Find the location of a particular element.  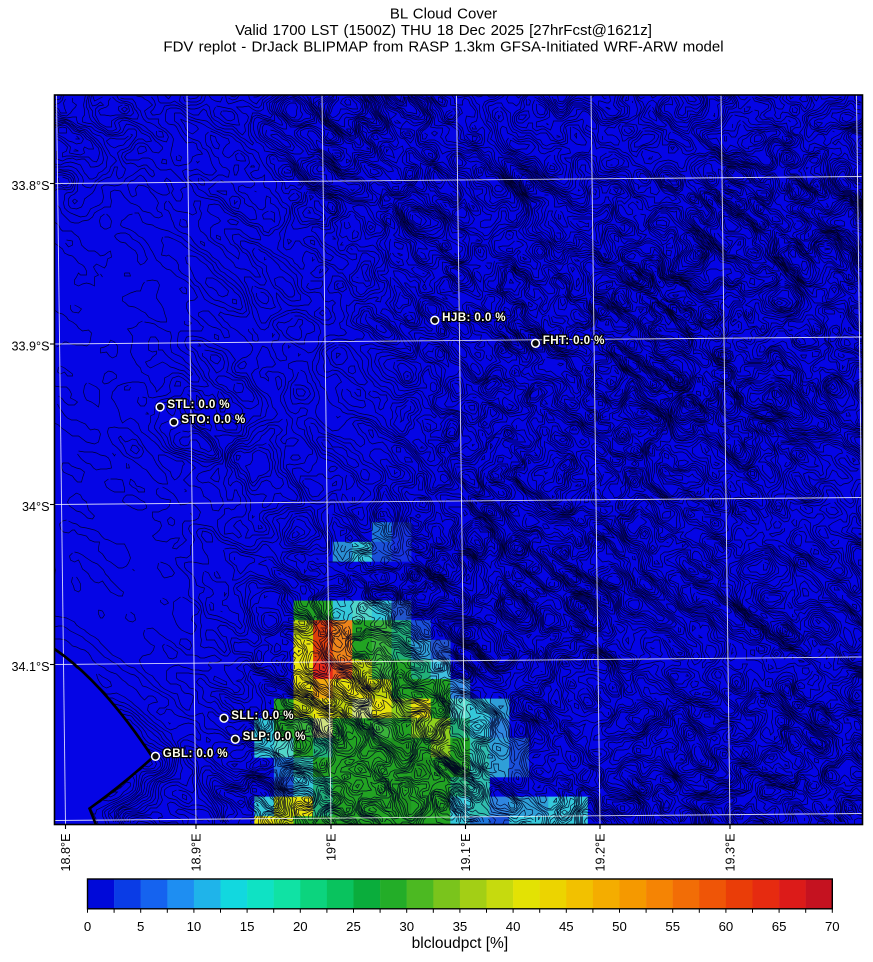

svg-text: 55 is located at coordinates (672, 926).